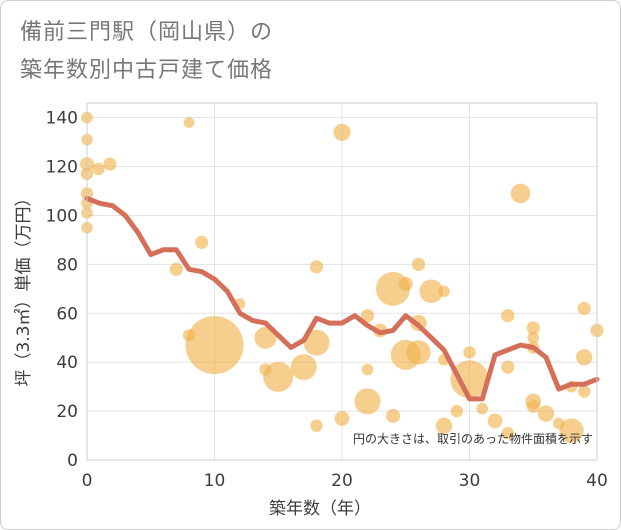 The width and height of the screenshot is (621, 530). I want to click on y-tick-label: 80, so click(67, 265).